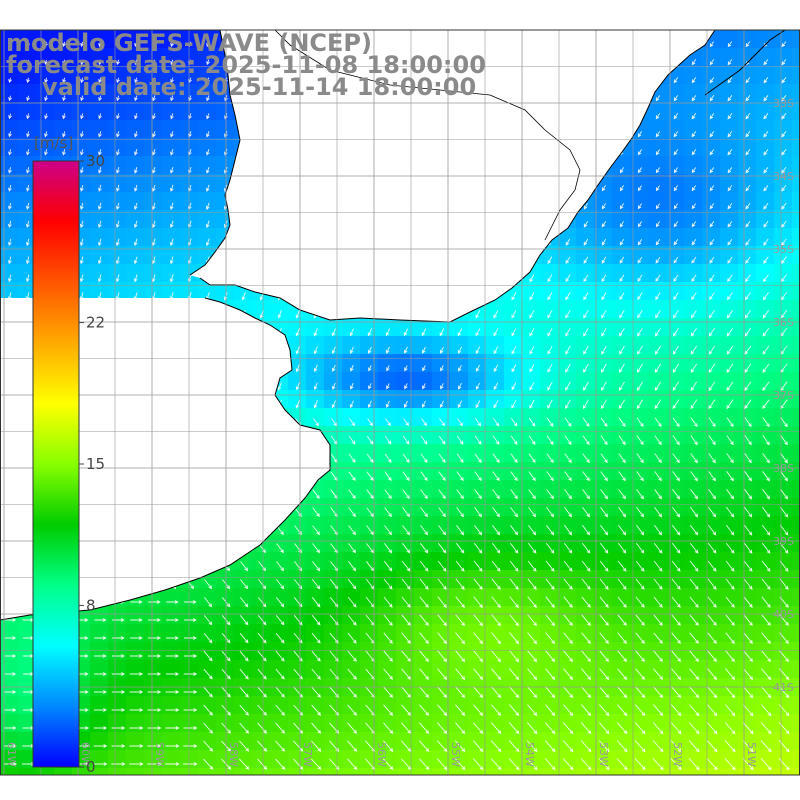 This screenshot has width=800, height=800. I want to click on title-model: modelo GEFS-WAVE (NCEP), so click(189, 43).